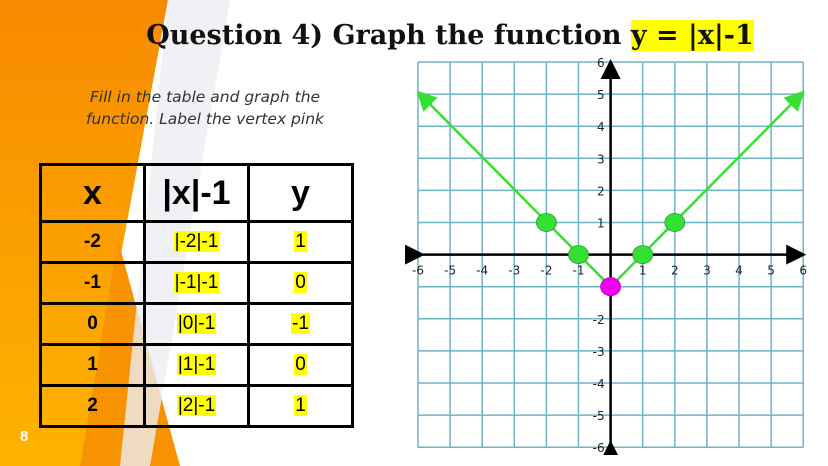 The width and height of the screenshot is (828, 466). What do you see at coordinates (92, 324) in the screenshot?
I see `cell-x: 0` at bounding box center [92, 324].